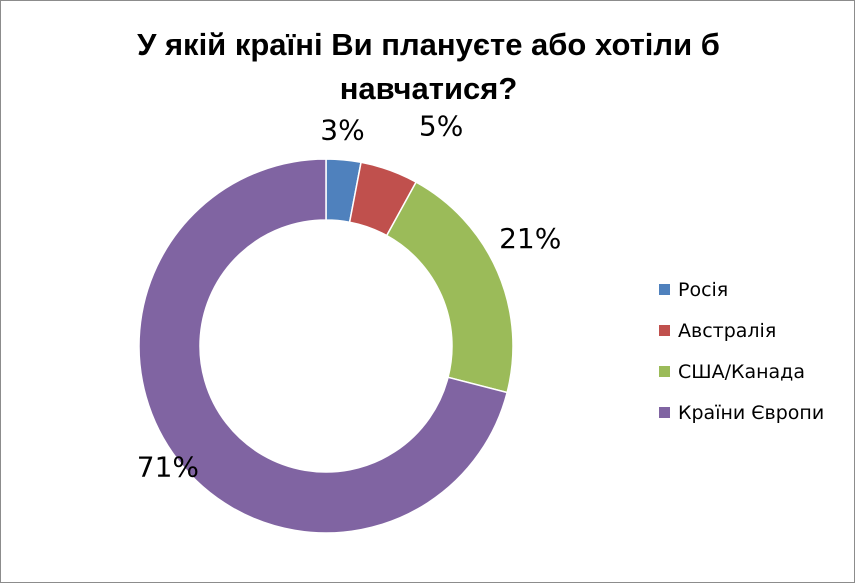 The width and height of the screenshot is (855, 583). What do you see at coordinates (741, 289) in the screenshot?
I see `legend-item-1: Росія` at bounding box center [741, 289].